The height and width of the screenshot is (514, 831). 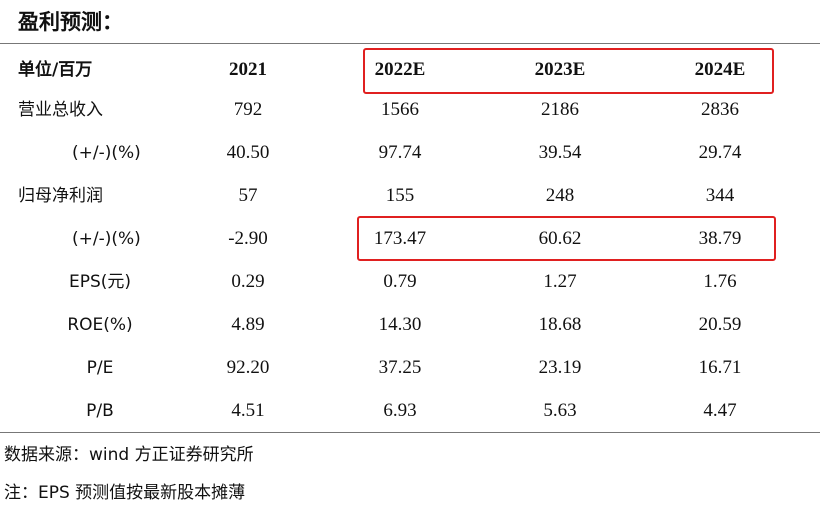 What do you see at coordinates (560, 238) in the screenshot?
I see `table-cell: 60.62` at bounding box center [560, 238].